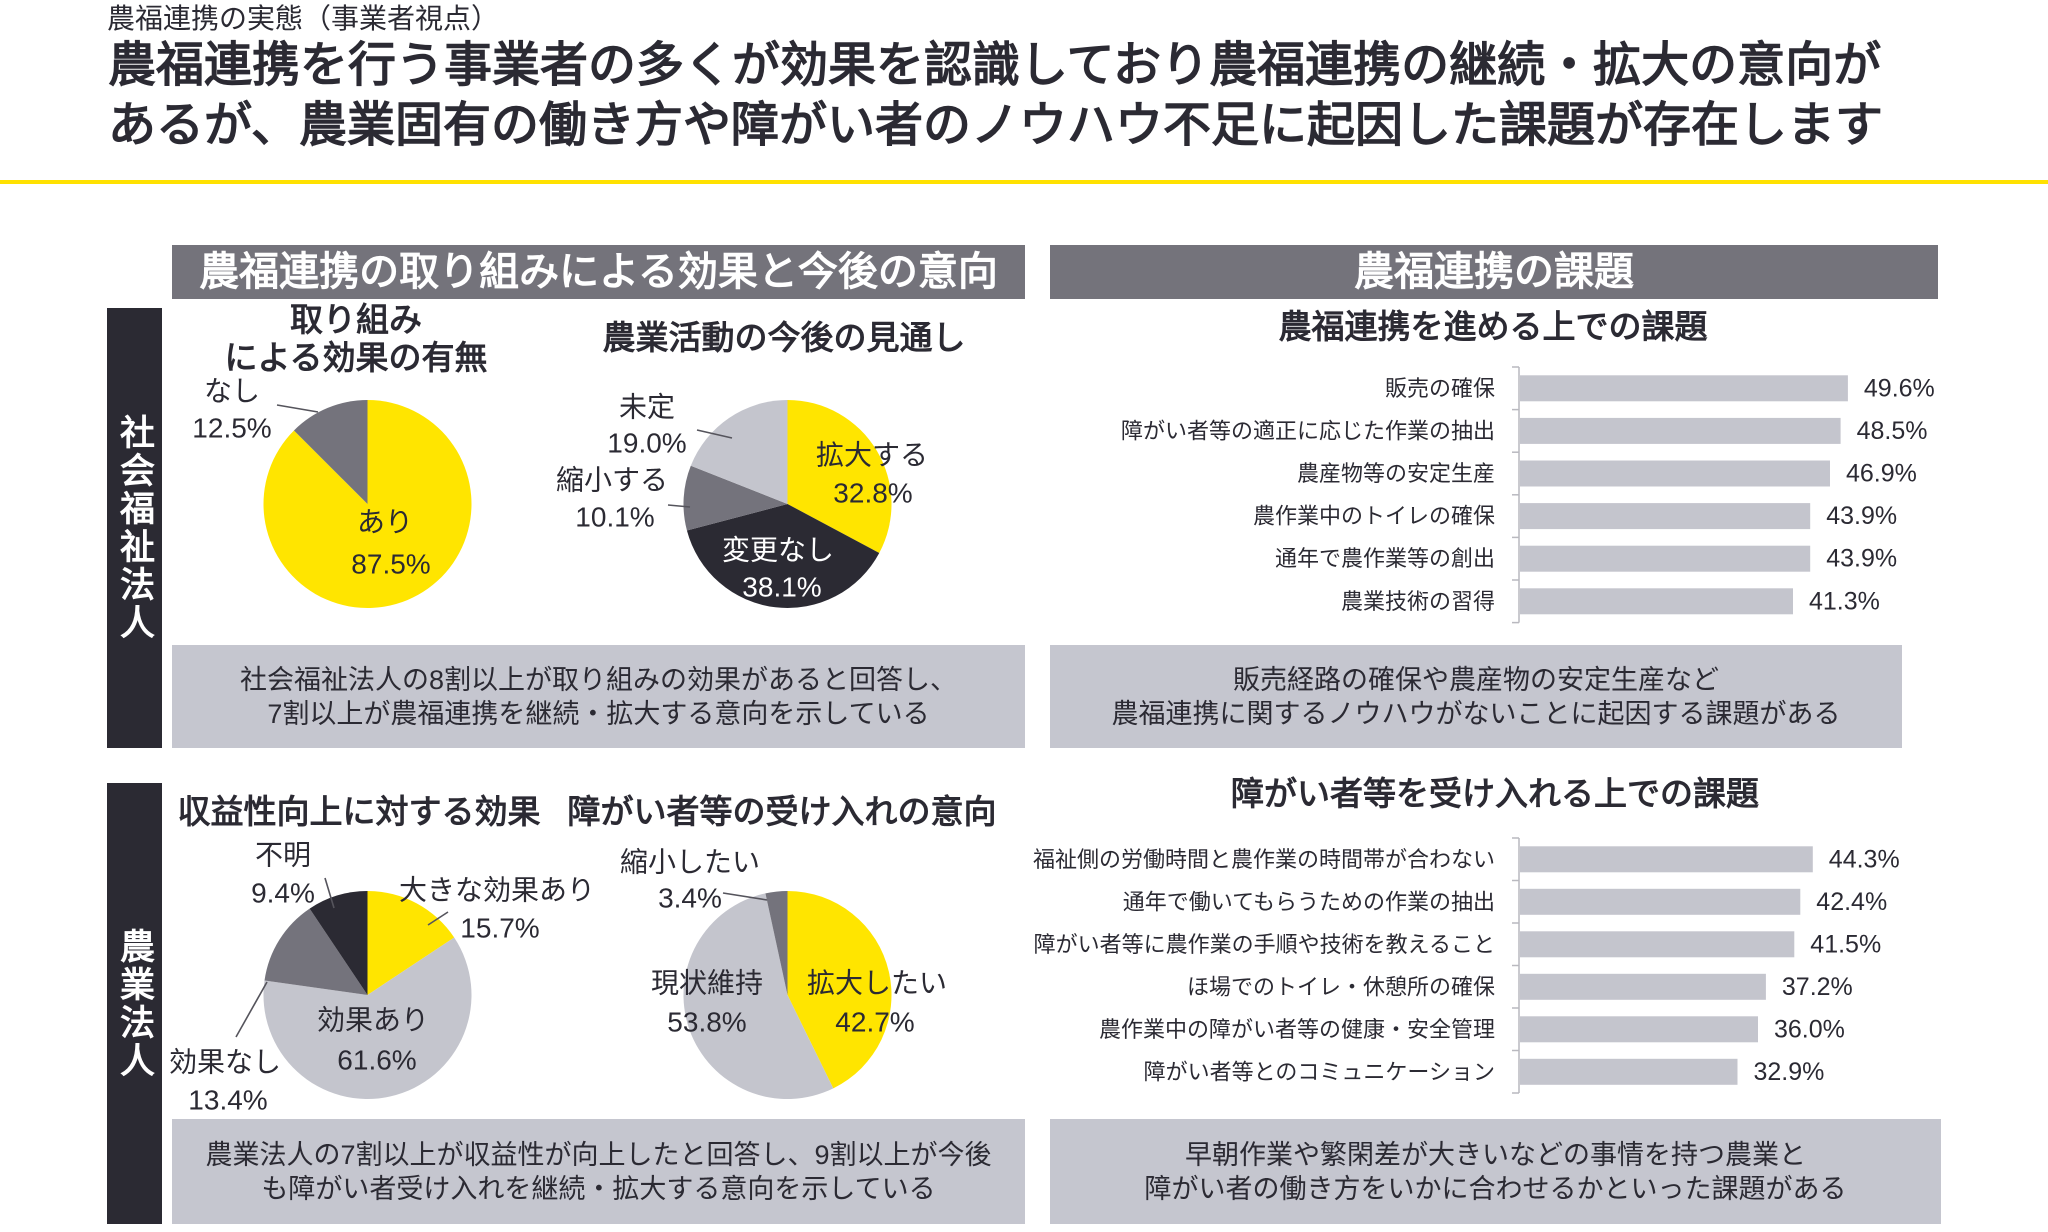  I want to click on page-kicker: 農福連携の実態（事業者視点）, so click(303, 18).